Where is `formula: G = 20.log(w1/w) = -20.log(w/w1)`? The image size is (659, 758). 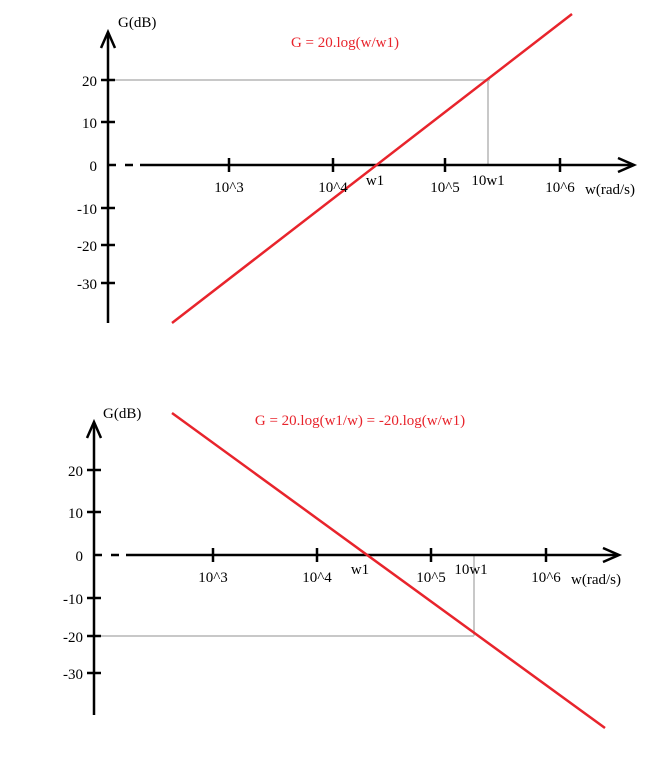 formula: G = 20.log(w1/w) = -20.log(w/w1) is located at coordinates (360, 421).